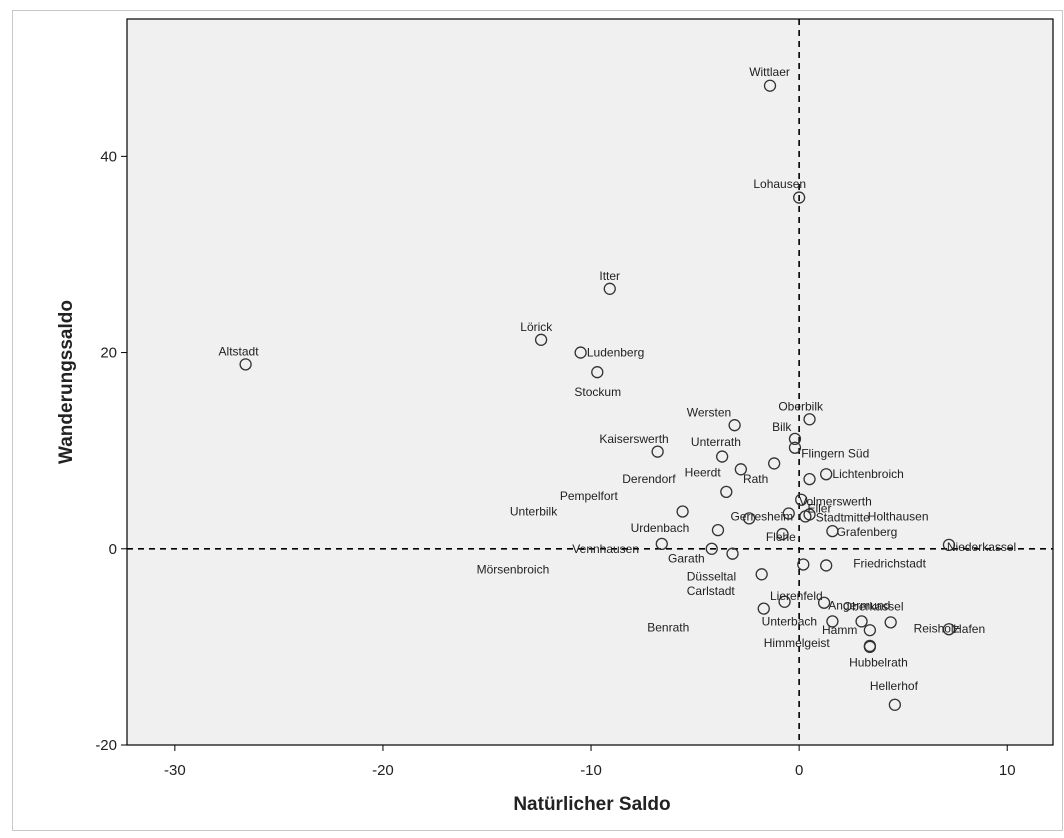 This screenshot has width=1064, height=838. Describe the element at coordinates (534, 512) in the screenshot. I see `point-label: Unterbilk` at that location.